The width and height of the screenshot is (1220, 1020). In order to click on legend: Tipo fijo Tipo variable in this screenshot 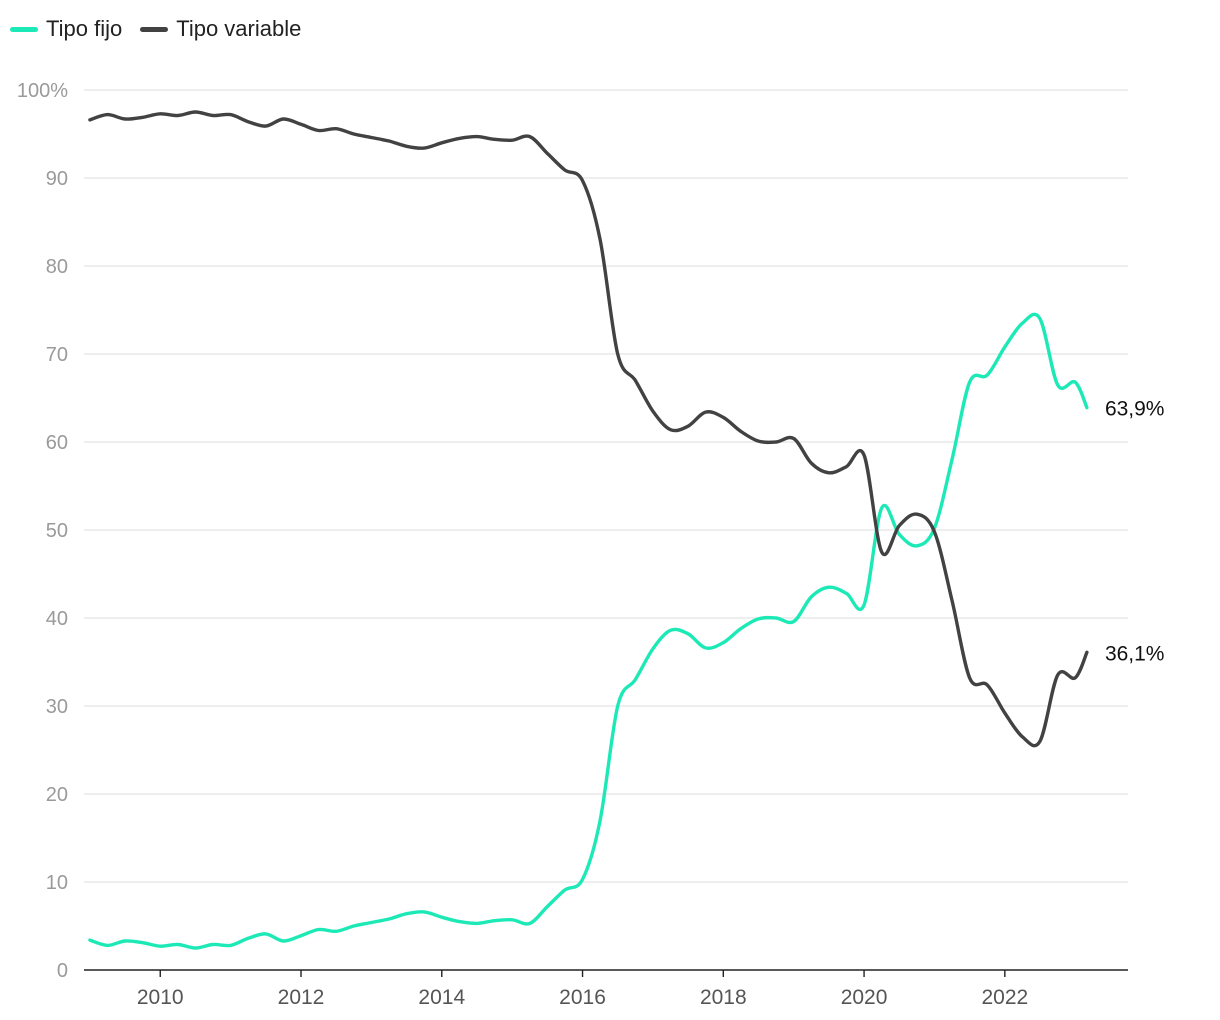, I will do `click(155, 29)`.